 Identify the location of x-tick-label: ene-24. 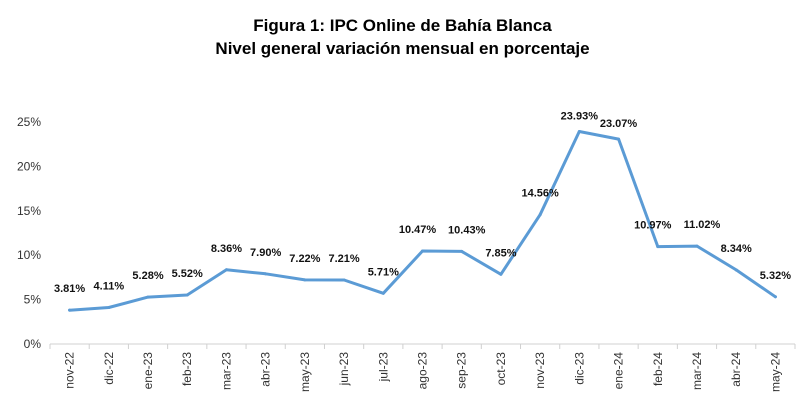
(619, 371).